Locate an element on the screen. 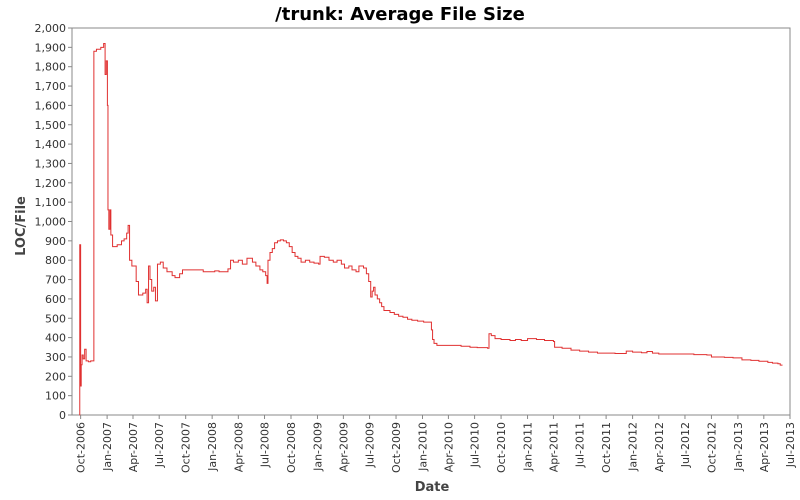  y-tick-label: 500 is located at coordinates (55, 318).